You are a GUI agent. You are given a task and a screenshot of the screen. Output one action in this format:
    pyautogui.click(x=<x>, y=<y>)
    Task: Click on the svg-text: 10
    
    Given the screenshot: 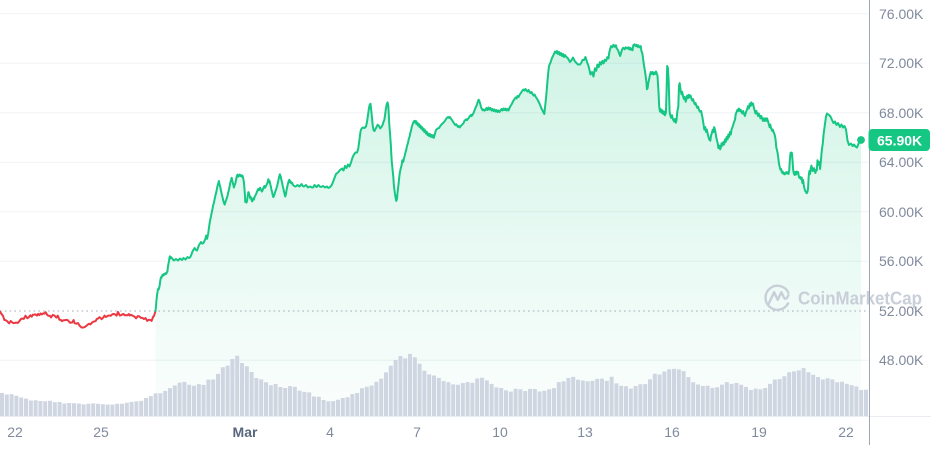 What is the action you would take?
    pyautogui.click(x=500, y=432)
    